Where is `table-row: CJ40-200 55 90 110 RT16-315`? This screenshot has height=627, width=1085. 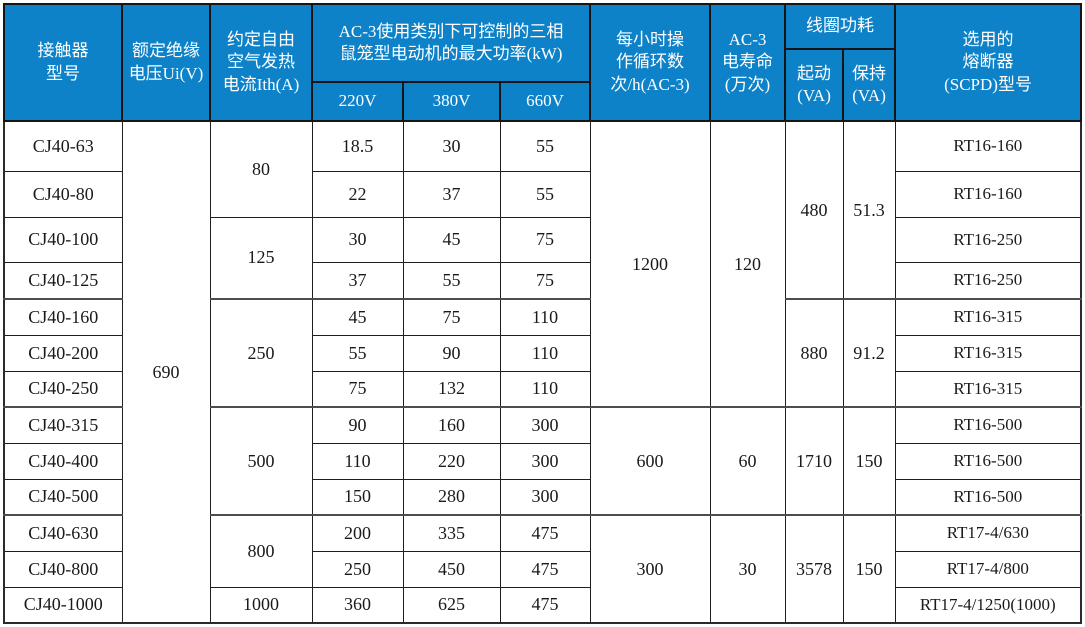
table-row: CJ40-200 55 90 110 RT16-315 is located at coordinates (542, 353).